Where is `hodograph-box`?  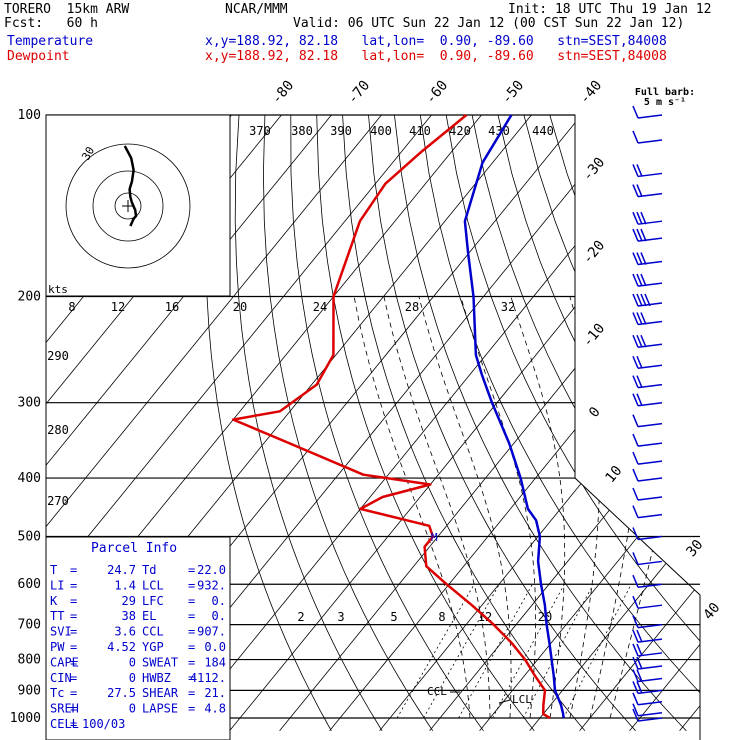
hodograph-box is located at coordinates (138, 205).